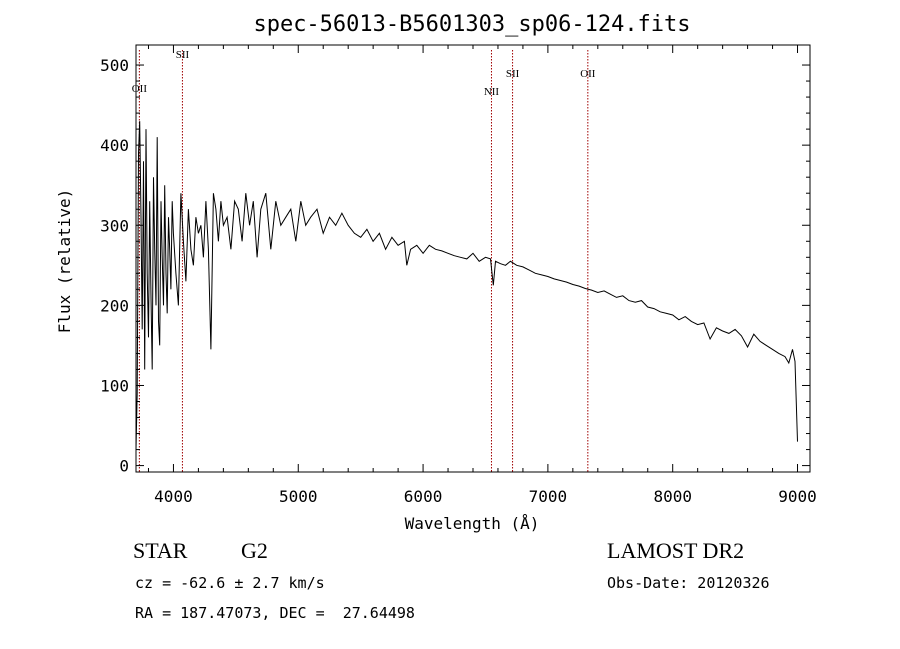  I want to click on observation-date: Obs-Date: 20120326, so click(688, 583).